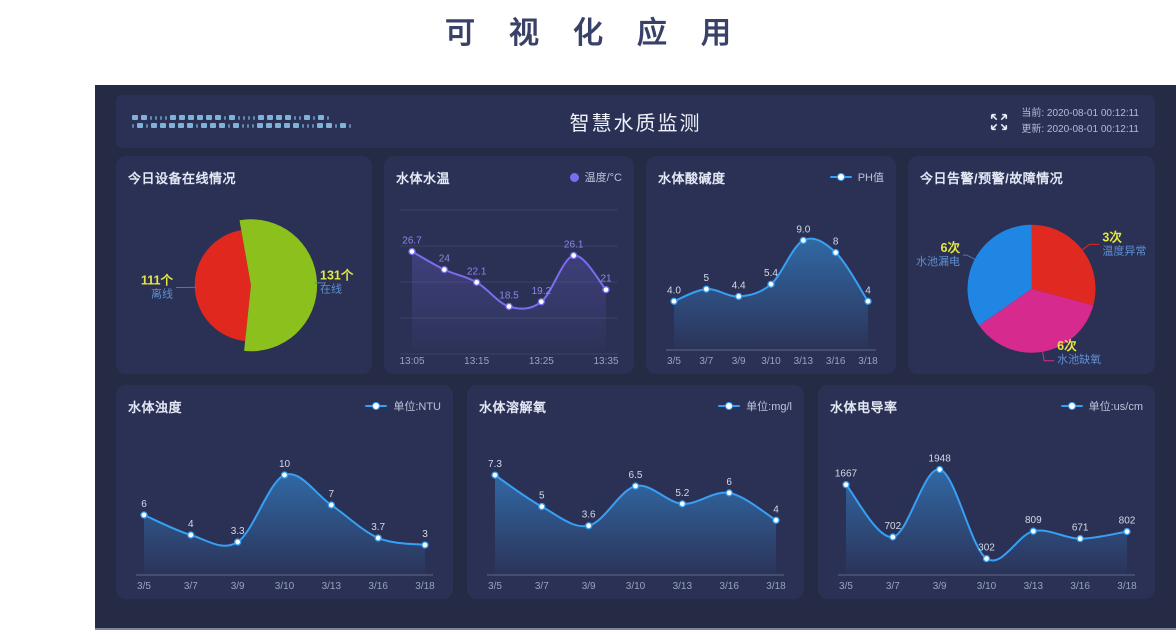  What do you see at coordinates (682, 493) in the screenshot?
I see `svg-text: 5.2` at bounding box center [682, 493].